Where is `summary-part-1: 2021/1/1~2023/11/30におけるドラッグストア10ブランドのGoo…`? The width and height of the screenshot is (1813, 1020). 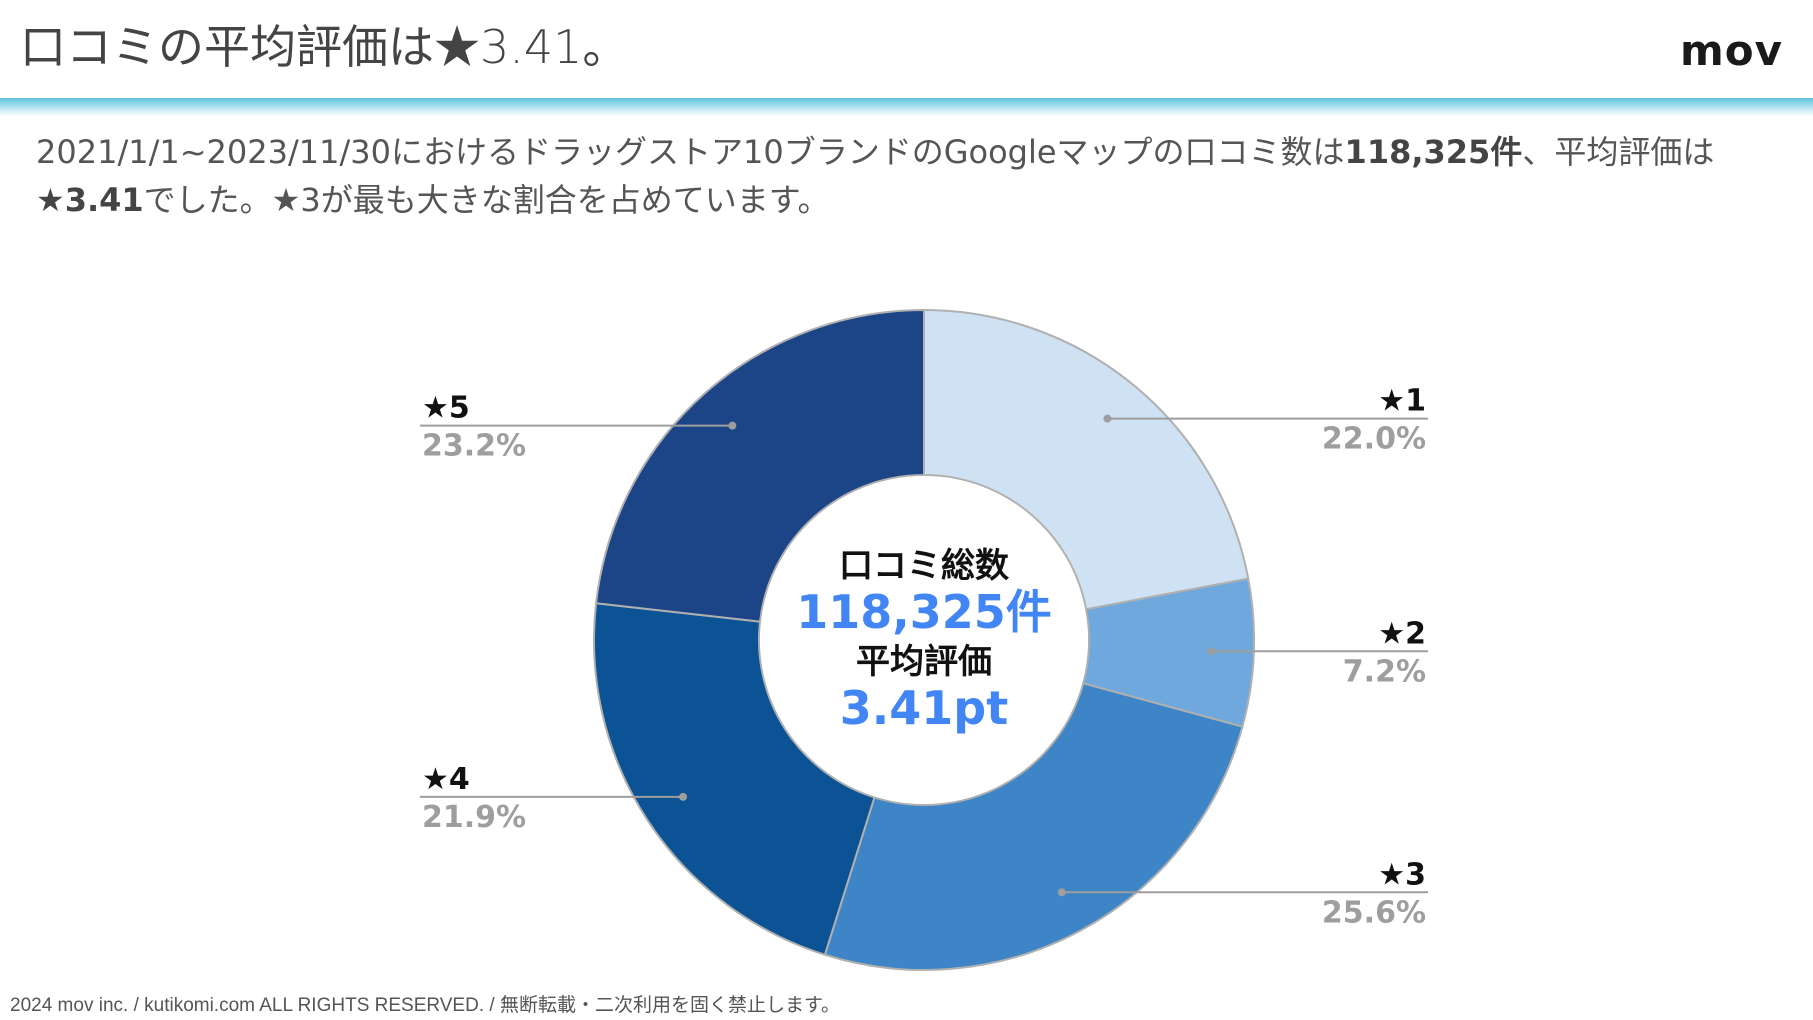
summary-part-1: 2021/1/1~2023/11/30におけるドラッグストア10ブランドのGoo… is located at coordinates (690, 152).